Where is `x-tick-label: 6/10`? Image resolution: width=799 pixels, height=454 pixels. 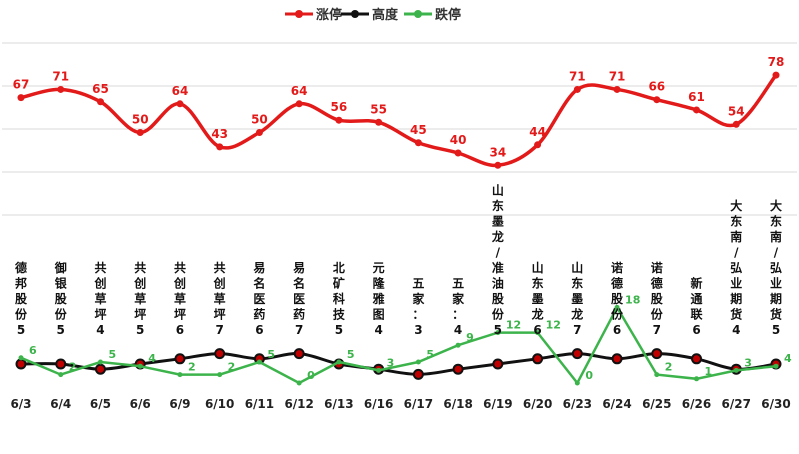
x-tick-label: 6/10 is located at coordinates (219, 404).